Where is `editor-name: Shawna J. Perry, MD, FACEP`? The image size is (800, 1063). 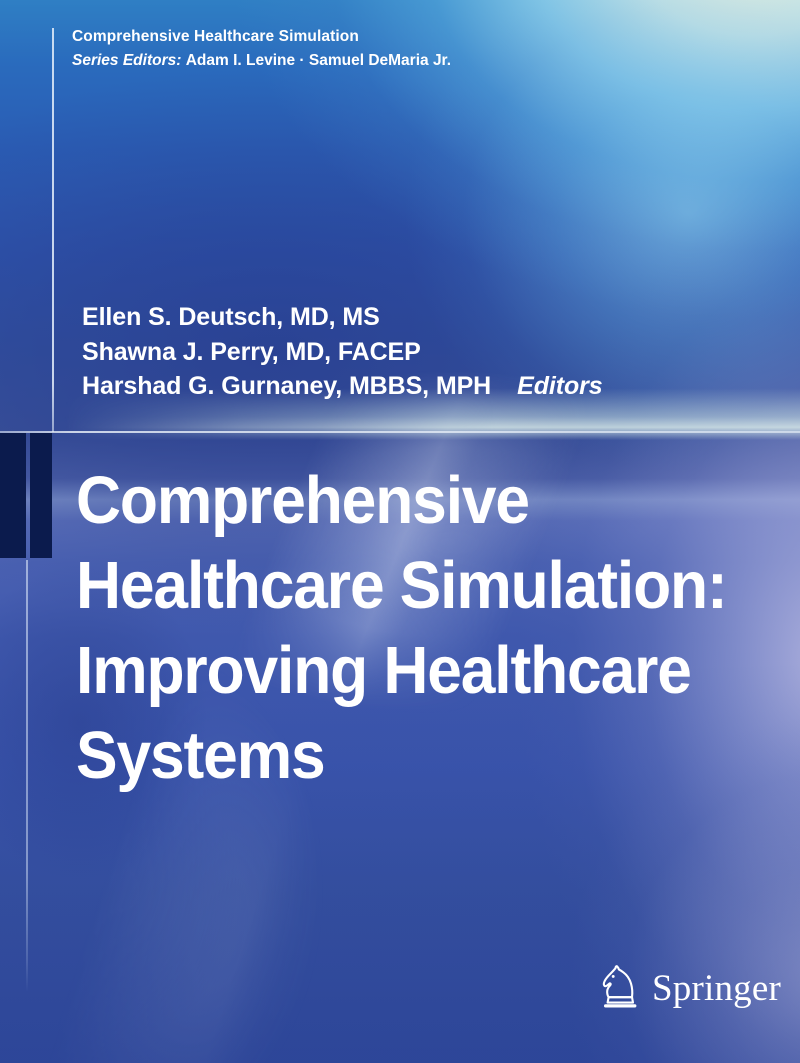 editor-name: Shawna J. Perry, MD, FACEP is located at coordinates (407, 352).